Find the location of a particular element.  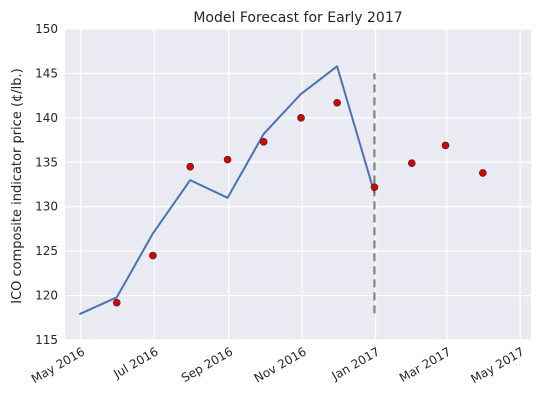

x-tick-label: Nov 2016 is located at coordinates (280, 364).